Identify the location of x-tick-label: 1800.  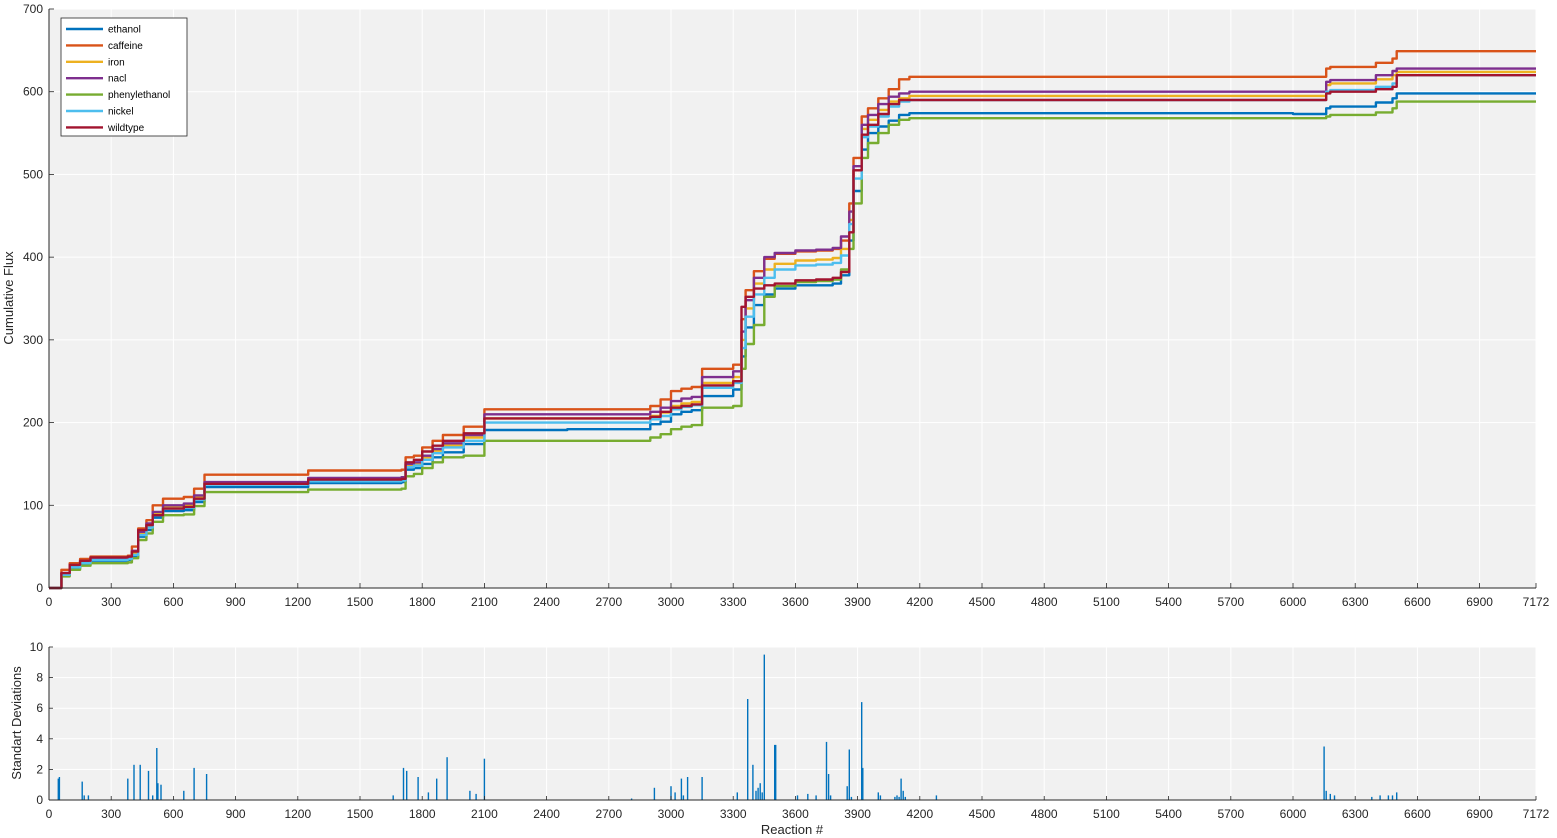
(422, 602).